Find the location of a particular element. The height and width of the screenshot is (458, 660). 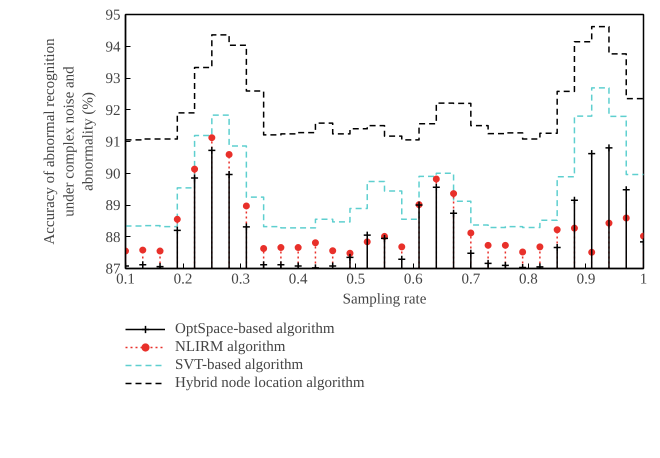

x-tick-label: 0.4 is located at coordinates (298, 280).